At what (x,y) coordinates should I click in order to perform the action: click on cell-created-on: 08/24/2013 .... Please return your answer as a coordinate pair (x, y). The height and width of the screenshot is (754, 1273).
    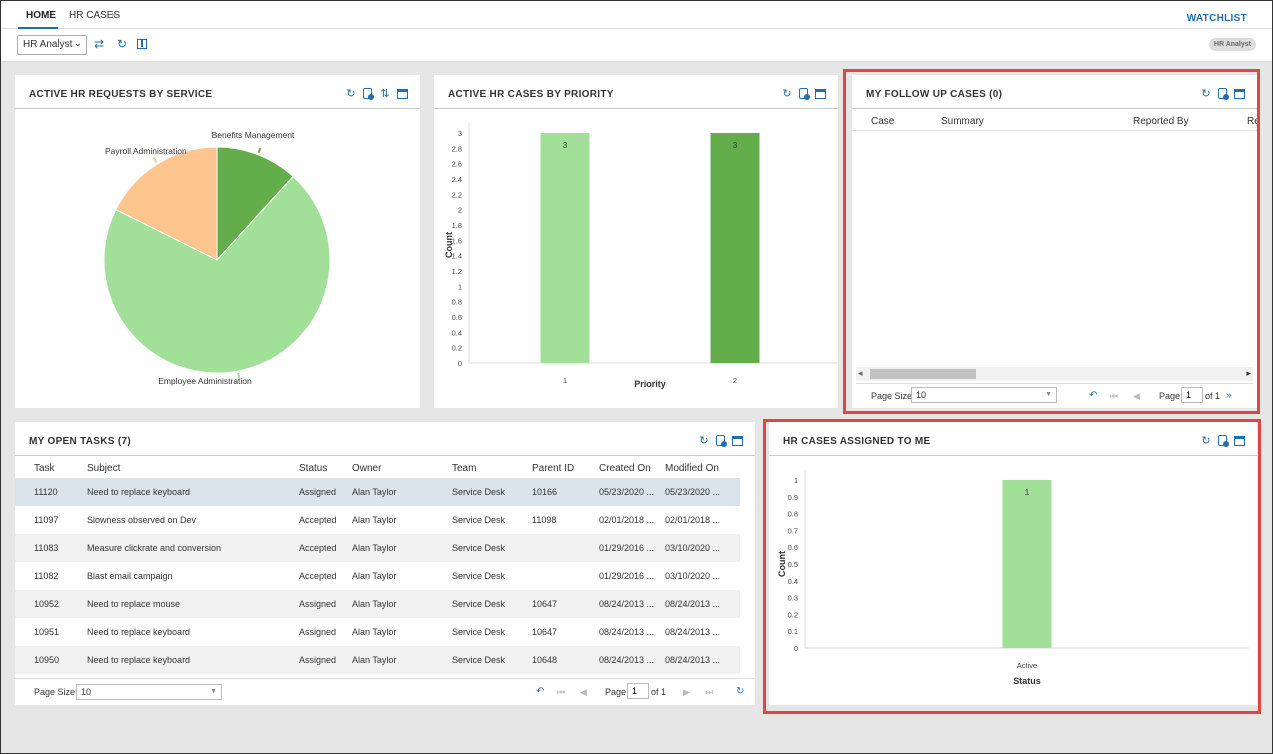
    Looking at the image, I should click on (627, 660).